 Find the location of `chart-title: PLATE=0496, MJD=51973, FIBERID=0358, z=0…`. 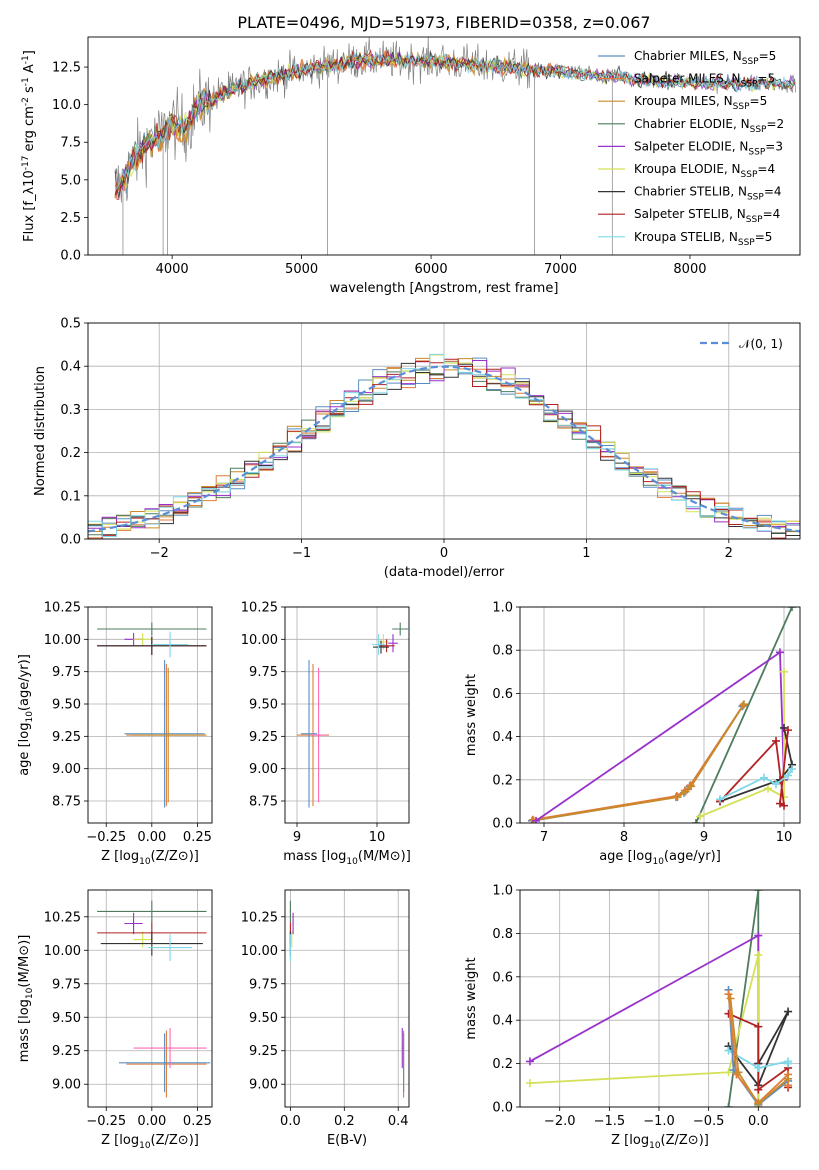

chart-title: PLATE=0496, MJD=51973, FIBERID=0358, z=0… is located at coordinates (443, 22).